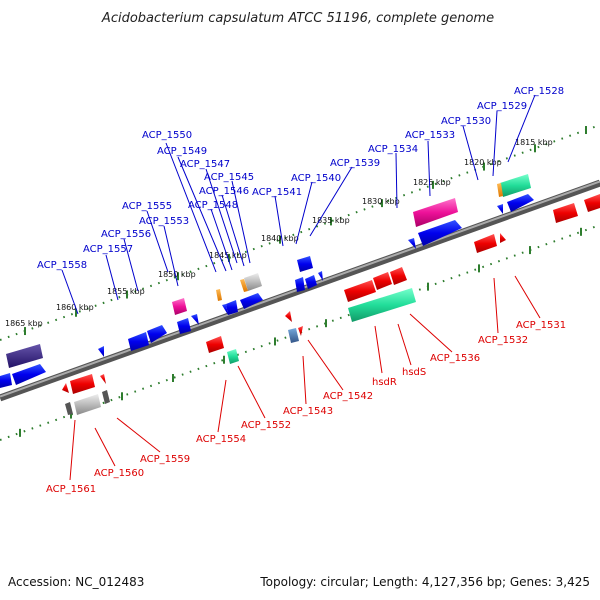  What do you see at coordinates (221, 439) in the screenshot?
I see `gene-label: ACP_1554` at bounding box center [221, 439].